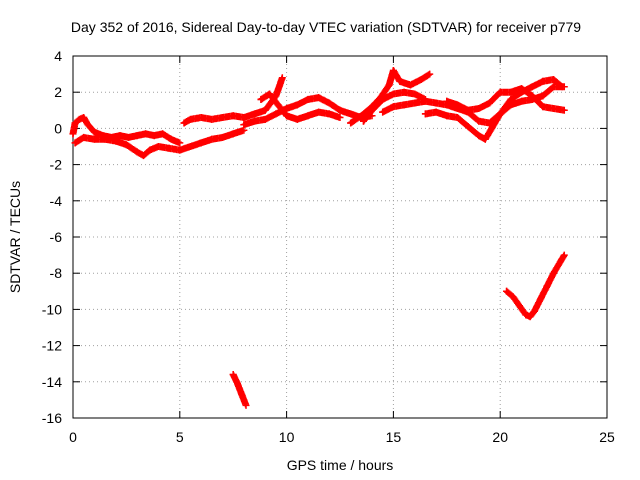  What do you see at coordinates (180, 437) in the screenshot?
I see `x-tick-label: 5` at bounding box center [180, 437].